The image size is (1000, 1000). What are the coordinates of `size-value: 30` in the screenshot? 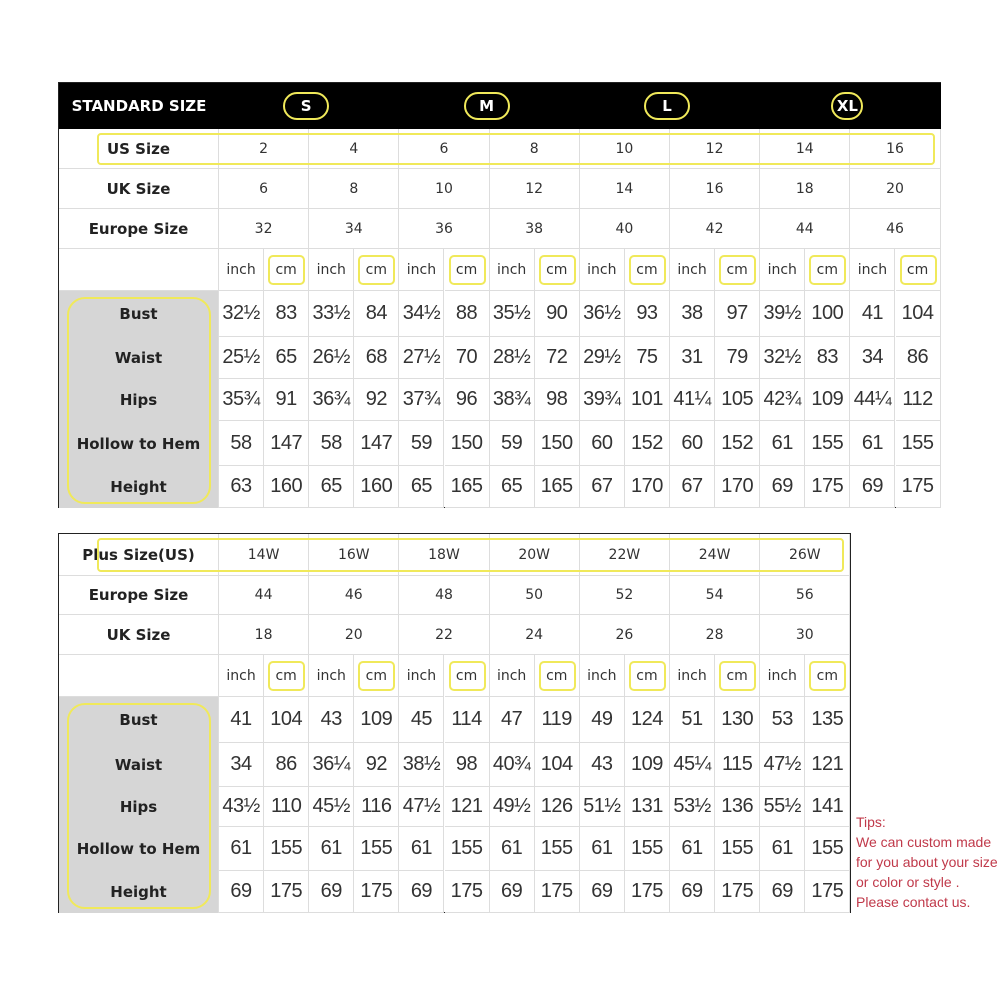 It's located at (805, 635).